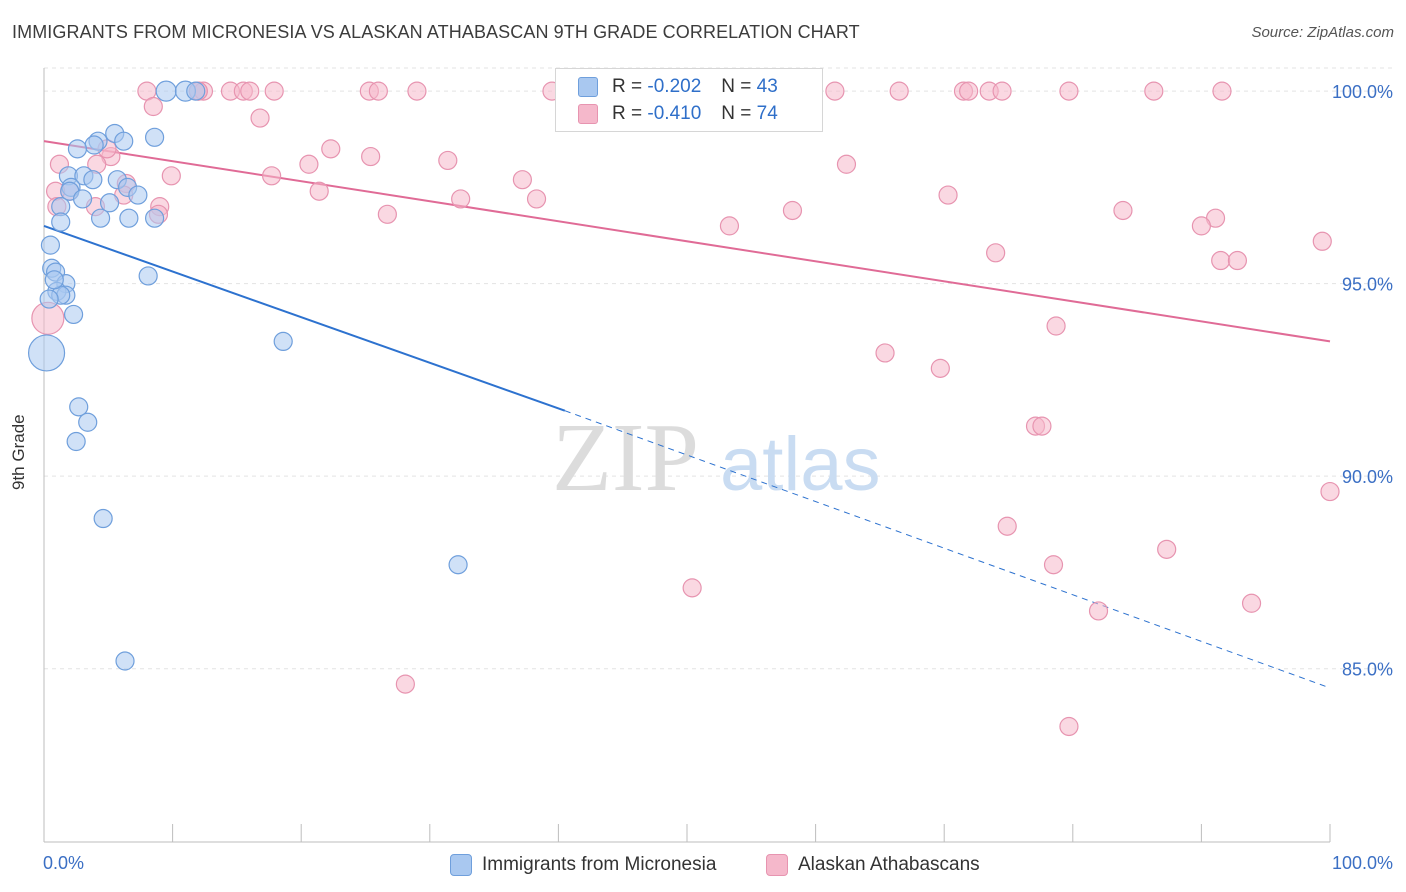 The width and height of the screenshot is (1406, 892). I want to click on series-name-micronesia: Immigrants from Micronesia, so click(599, 864).